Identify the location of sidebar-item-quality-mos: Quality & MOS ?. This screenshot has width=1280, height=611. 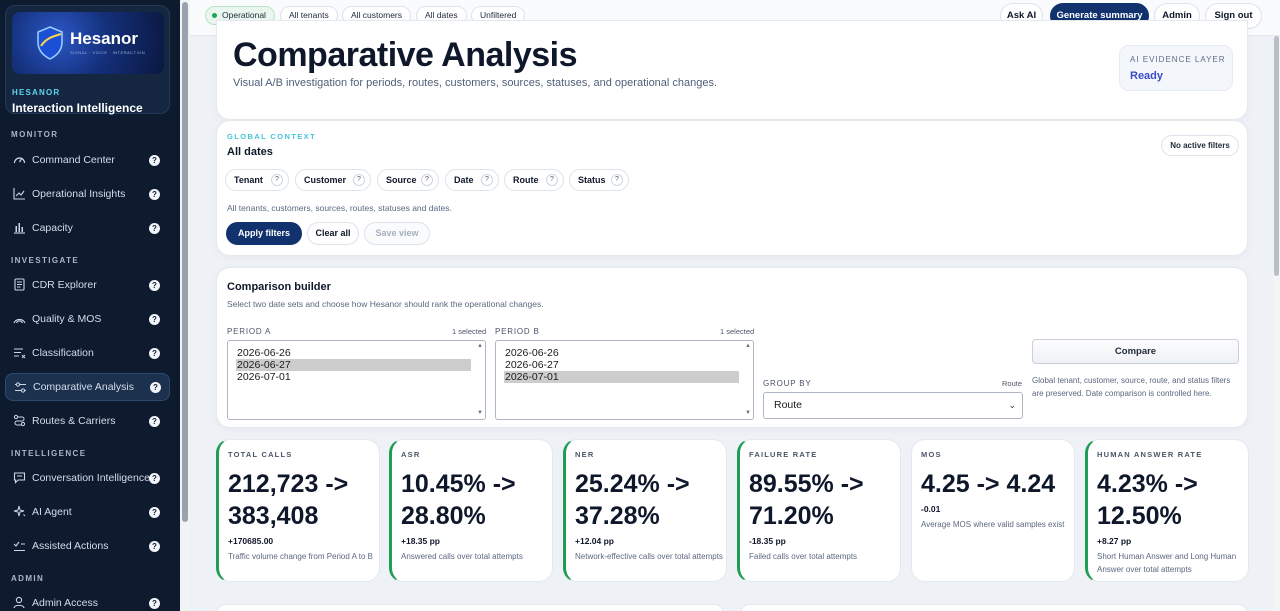
(87, 319).